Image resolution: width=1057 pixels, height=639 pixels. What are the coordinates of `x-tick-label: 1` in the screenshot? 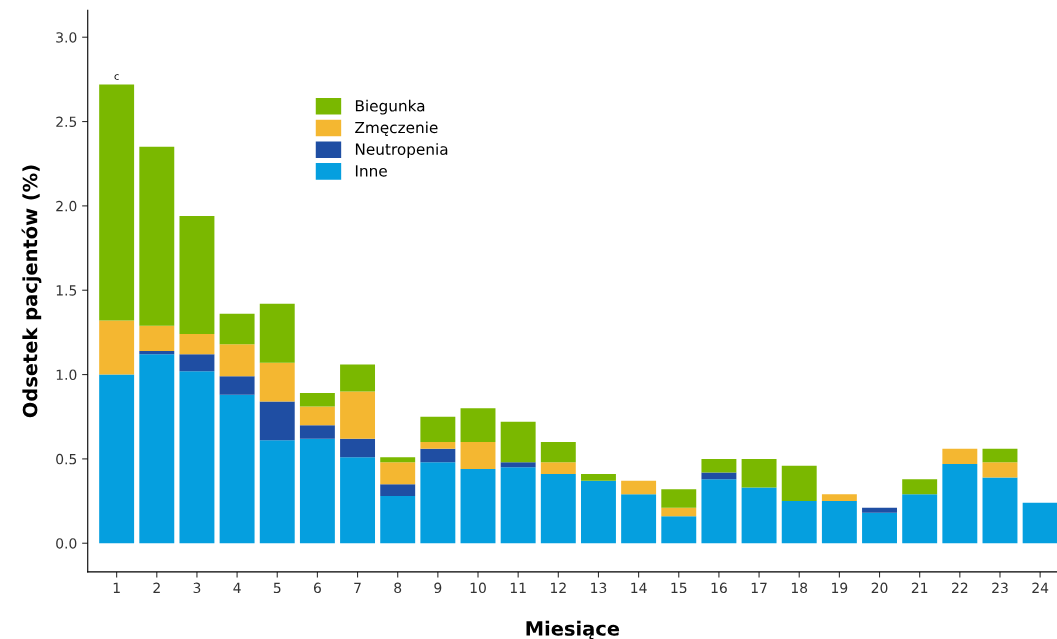 It's located at (116, 587).